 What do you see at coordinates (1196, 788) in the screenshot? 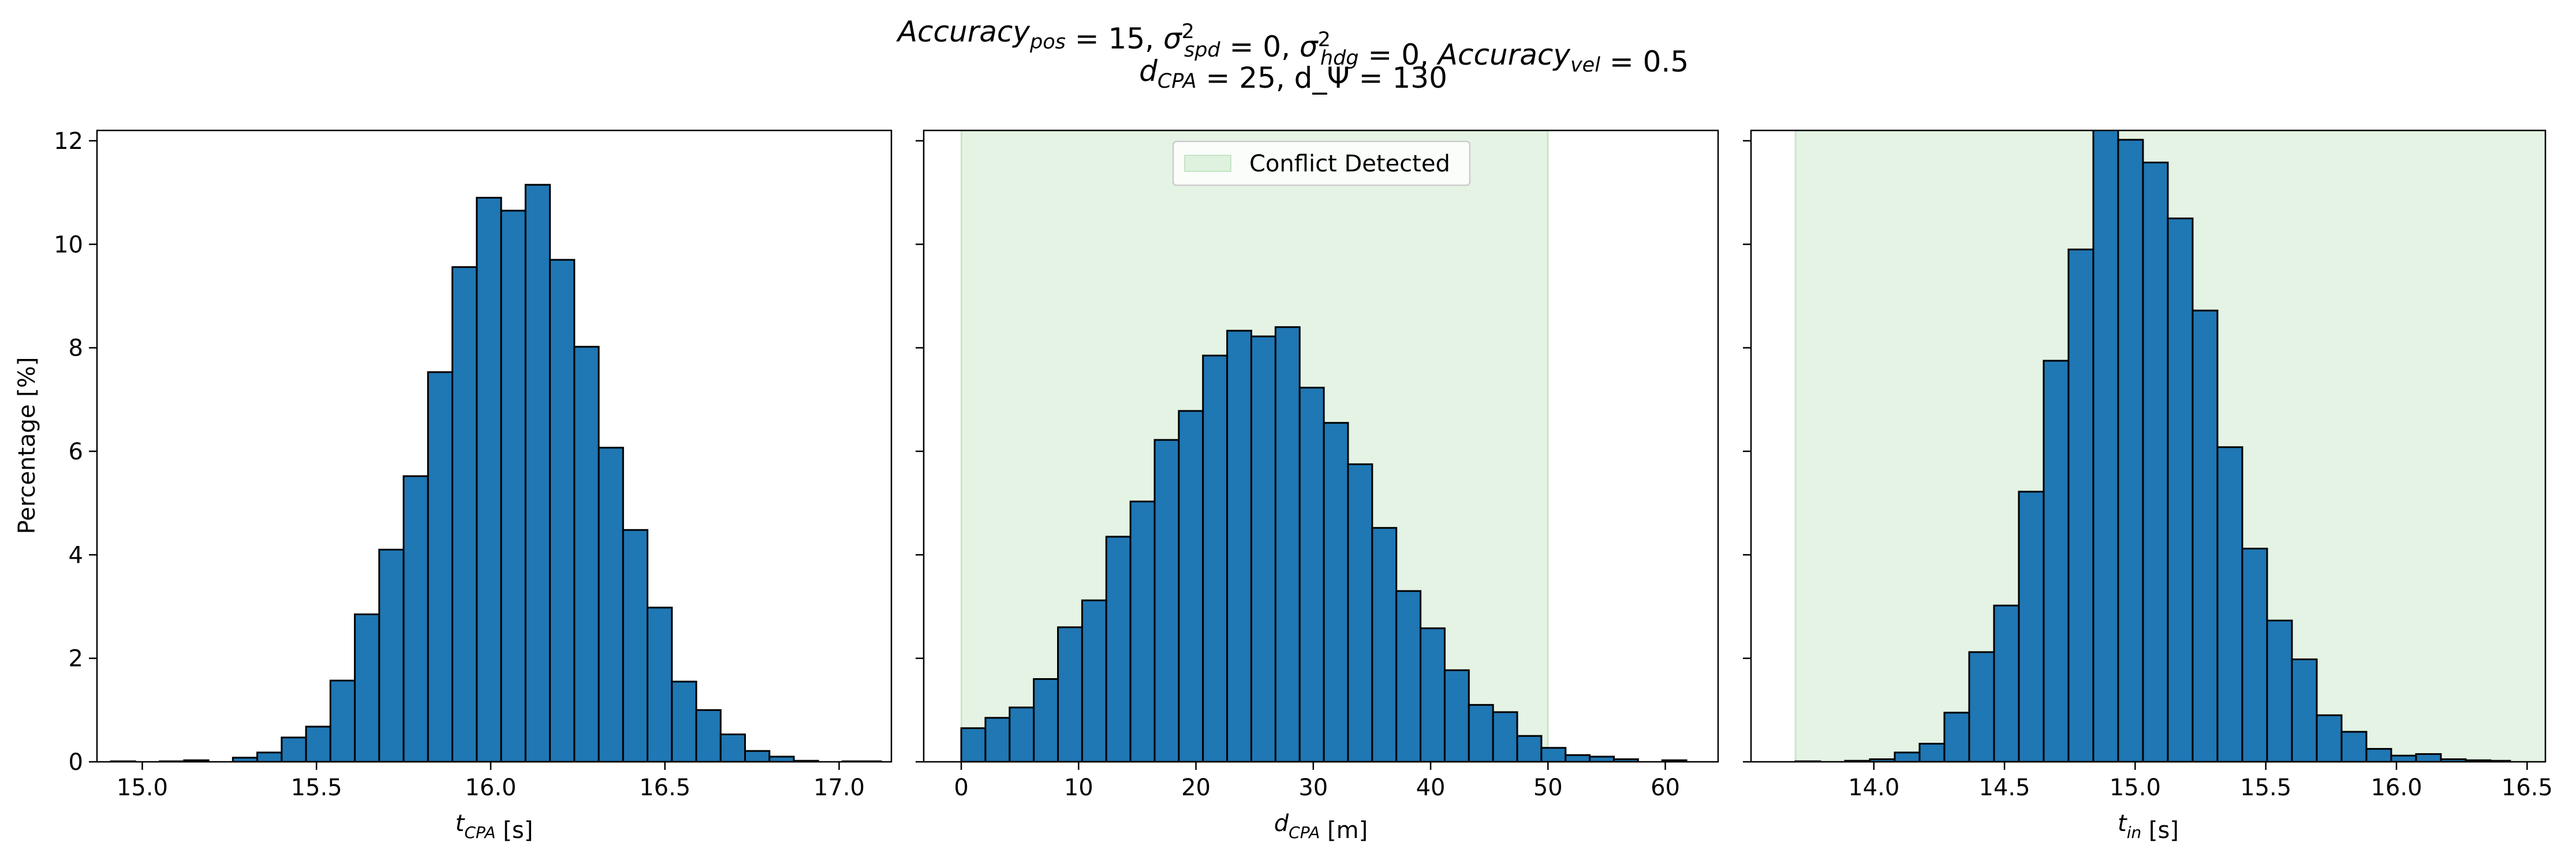
I see `x-tick-label: 20` at bounding box center [1196, 788].